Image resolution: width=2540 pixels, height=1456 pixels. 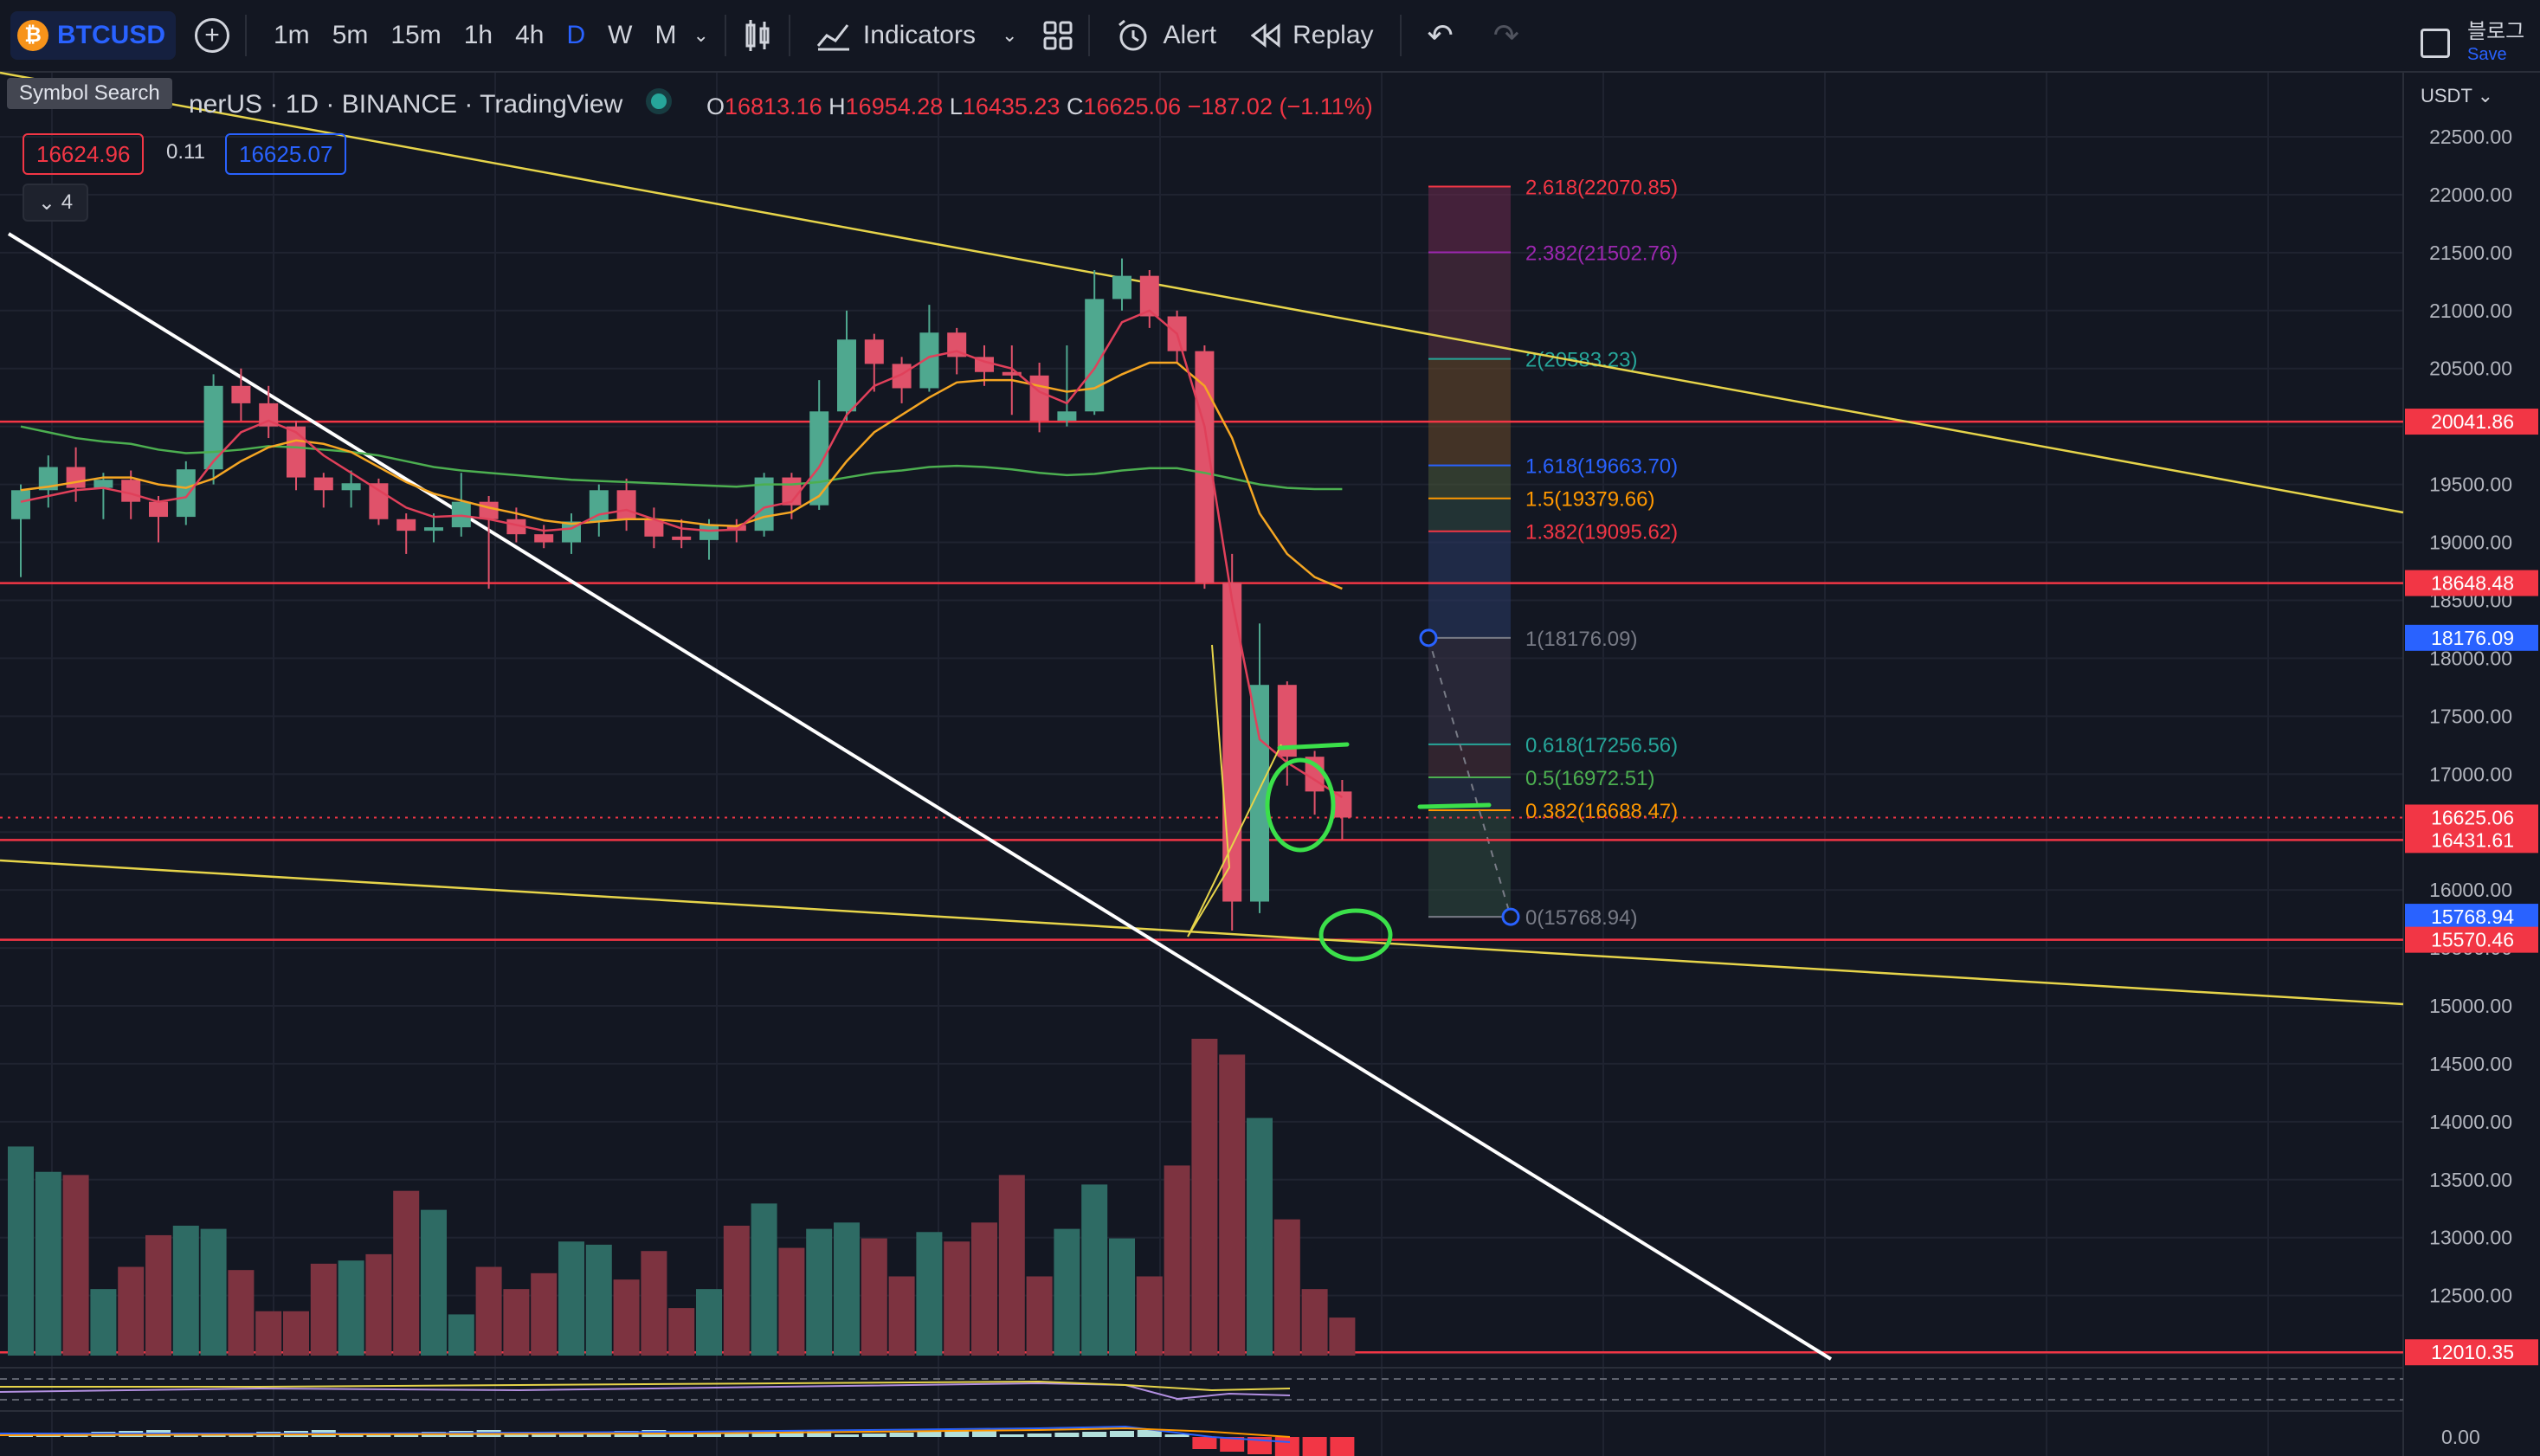 I want to click on fib-trend-line, so click(x=1470, y=777).